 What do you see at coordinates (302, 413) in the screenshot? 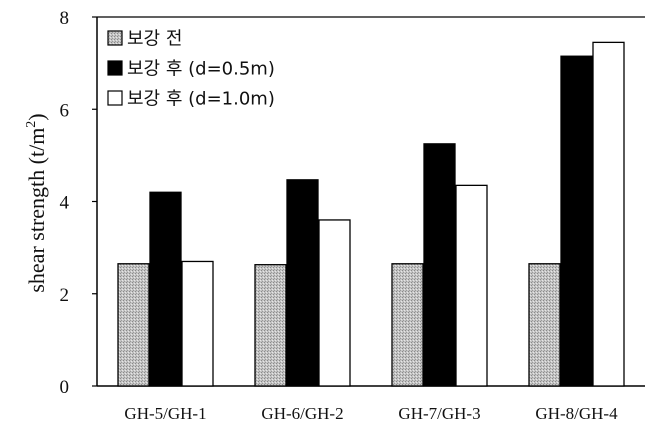
I see `x-category-label: GH-6/GH-2` at bounding box center [302, 413].